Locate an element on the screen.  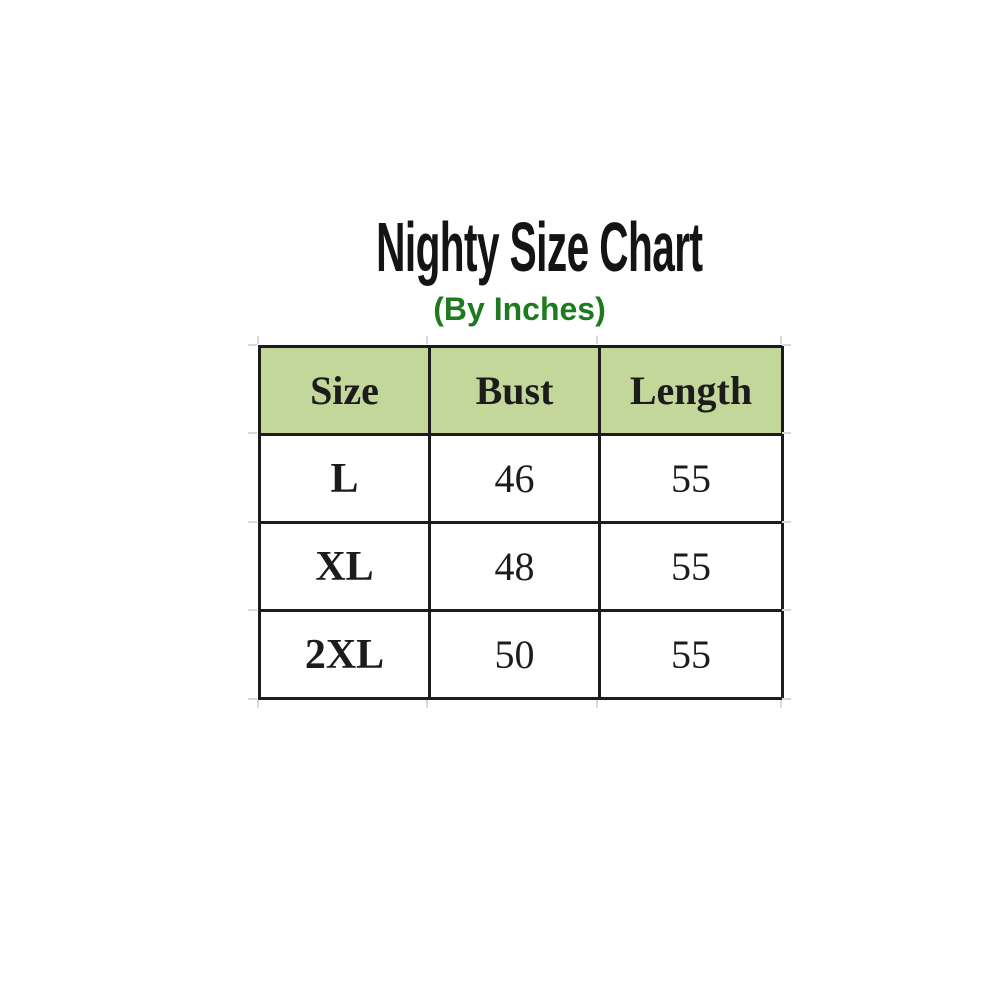
cell-length-xl: 55 is located at coordinates (691, 566).